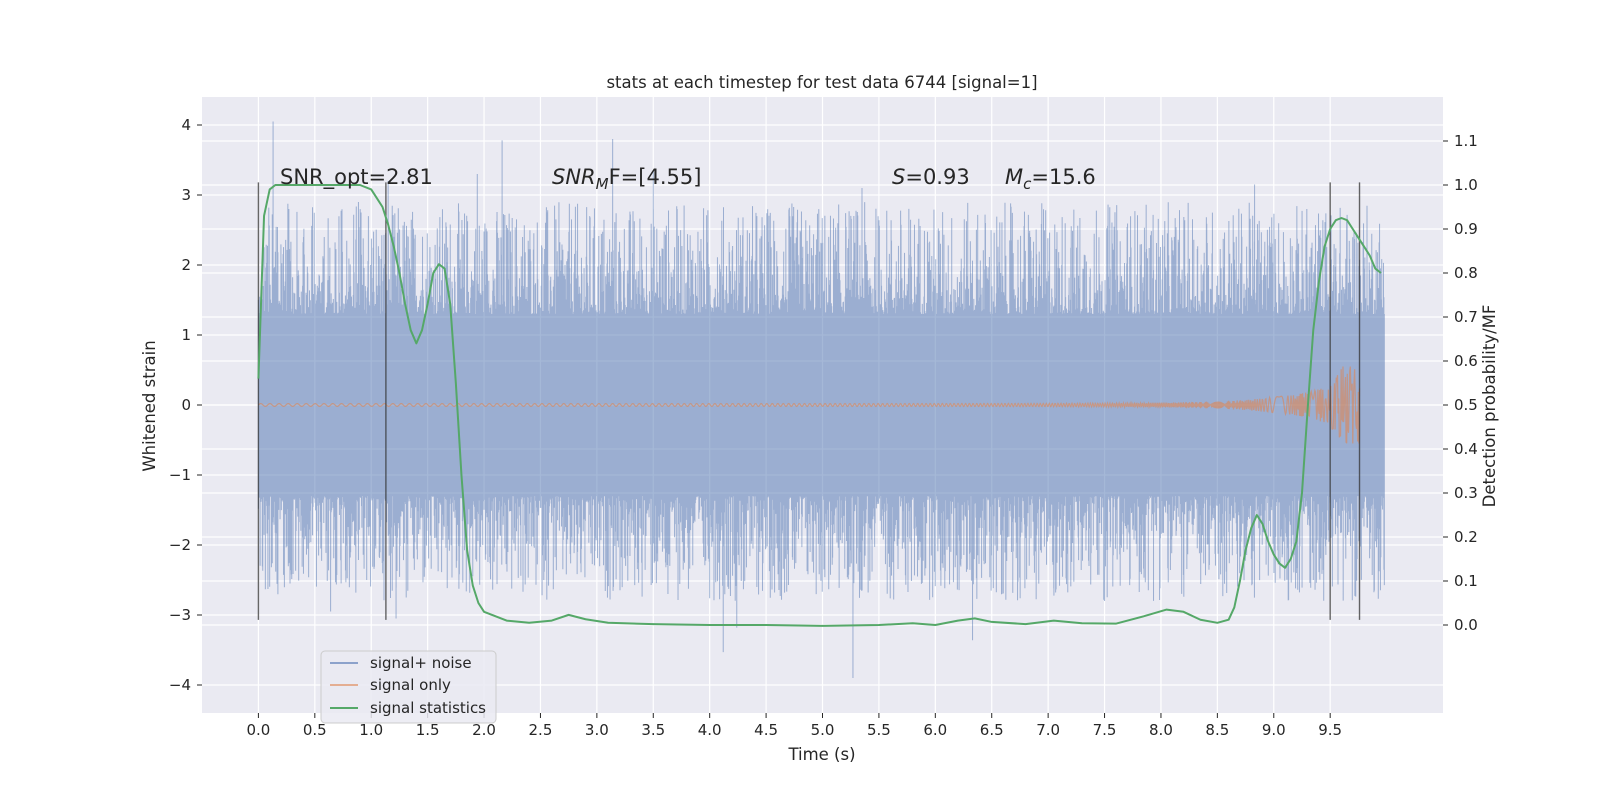  What do you see at coordinates (1330, 730) in the screenshot?
I see `x-tick-label: 9.5` at bounding box center [1330, 730].